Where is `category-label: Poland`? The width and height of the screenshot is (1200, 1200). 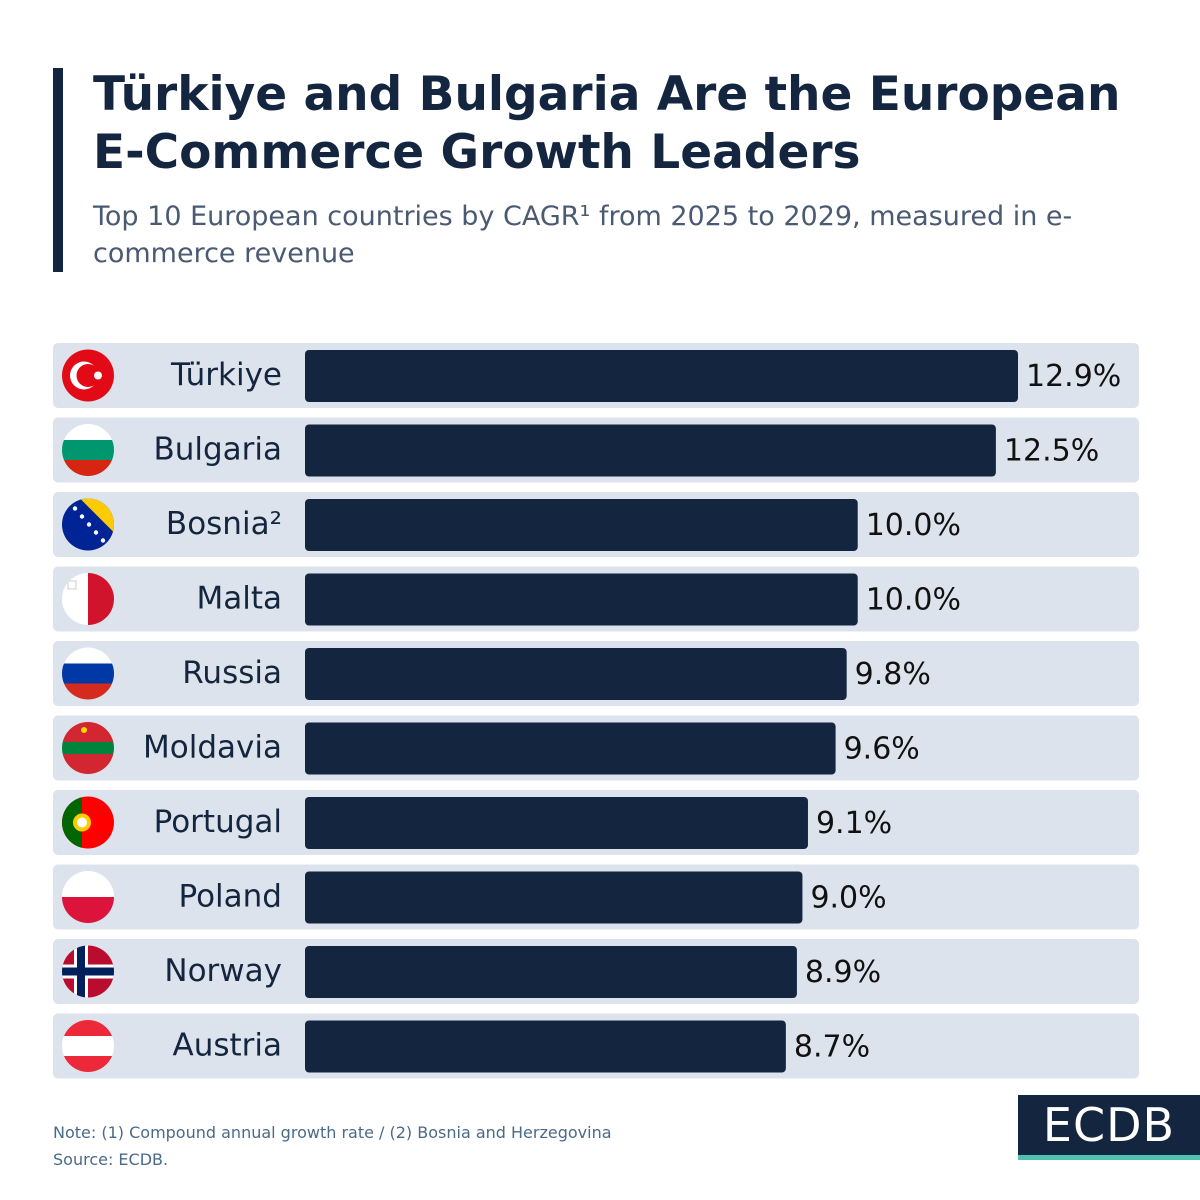 category-label: Poland is located at coordinates (231, 897).